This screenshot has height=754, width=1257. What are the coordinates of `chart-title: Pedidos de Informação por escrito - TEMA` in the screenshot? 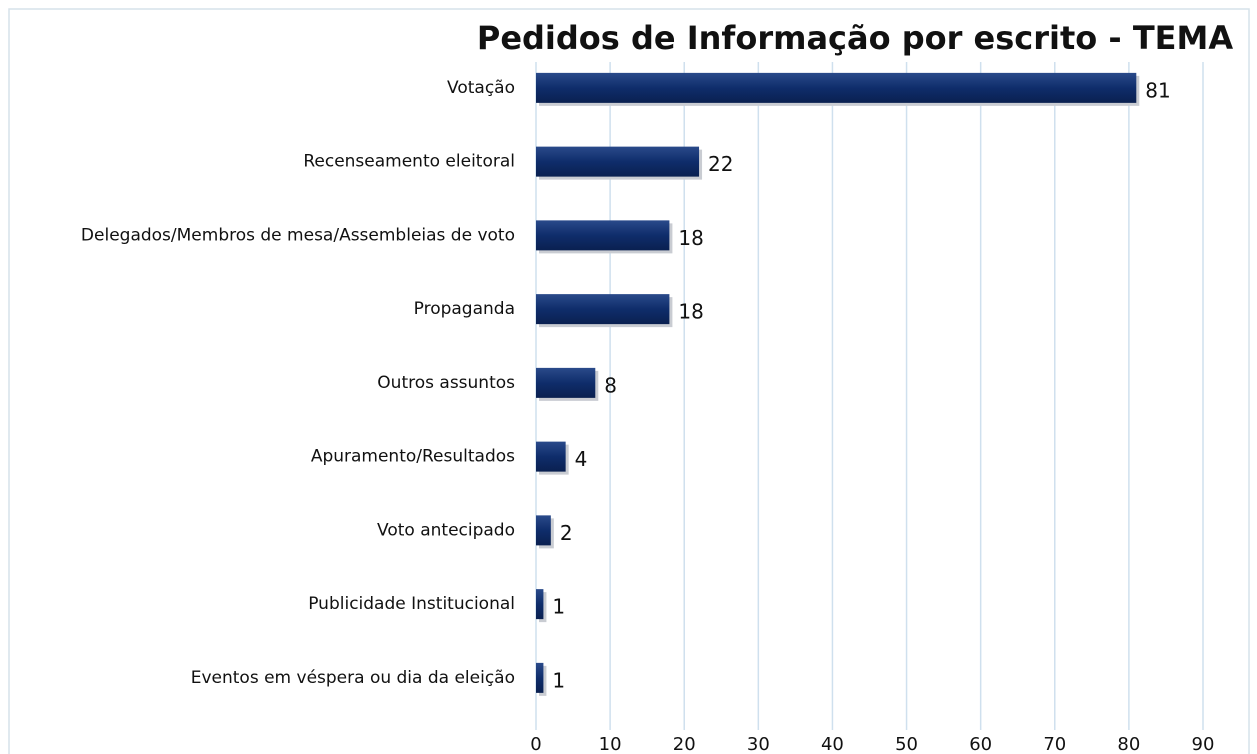 It's located at (855, 38).